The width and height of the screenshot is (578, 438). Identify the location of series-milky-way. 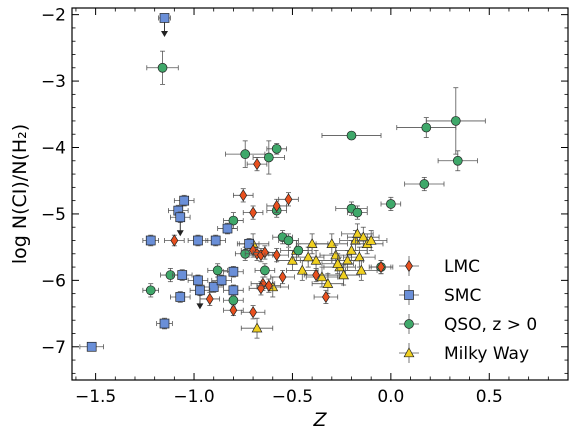
(312, 281).